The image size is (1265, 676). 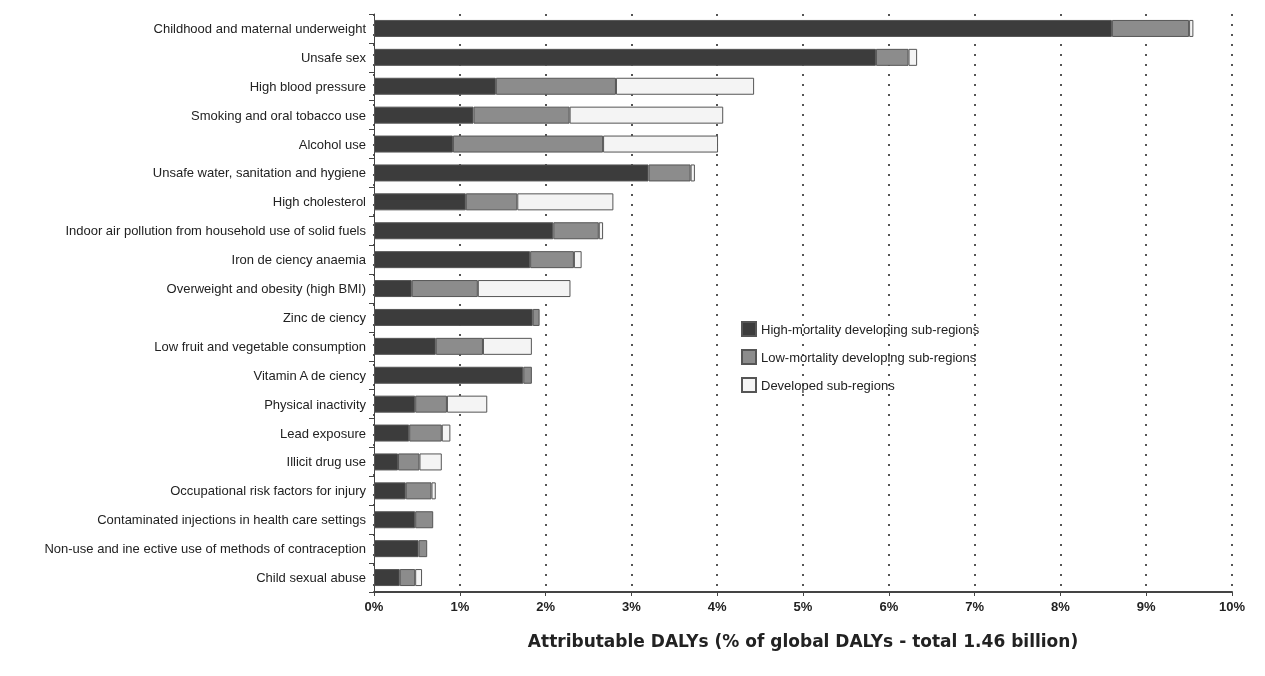 What do you see at coordinates (374, 606) in the screenshot?
I see `x-tick-label: 0%` at bounding box center [374, 606].